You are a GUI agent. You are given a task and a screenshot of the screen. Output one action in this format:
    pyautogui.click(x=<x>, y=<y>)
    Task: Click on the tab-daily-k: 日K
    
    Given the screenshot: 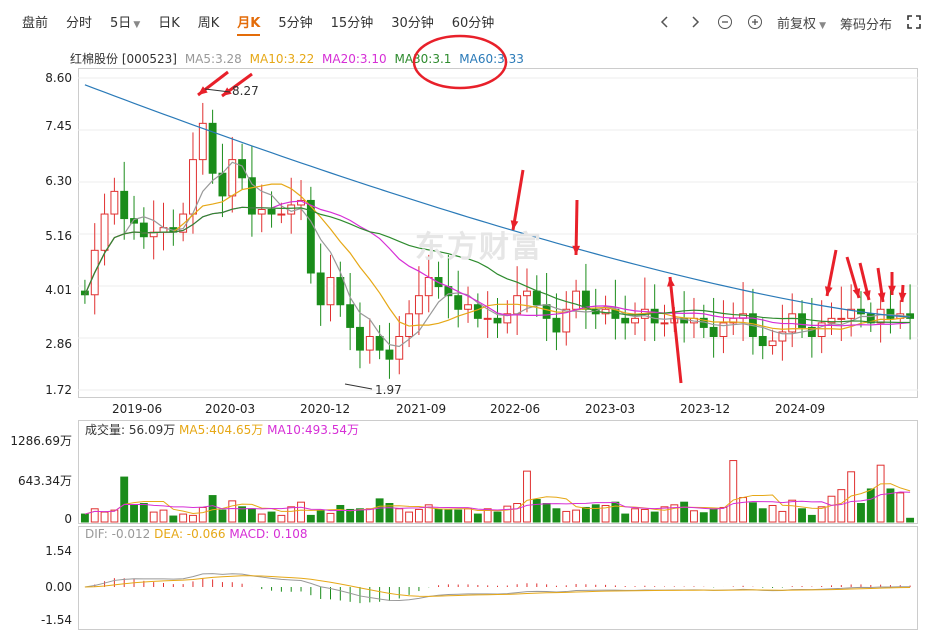 What is the action you would take?
    pyautogui.click(x=169, y=23)
    